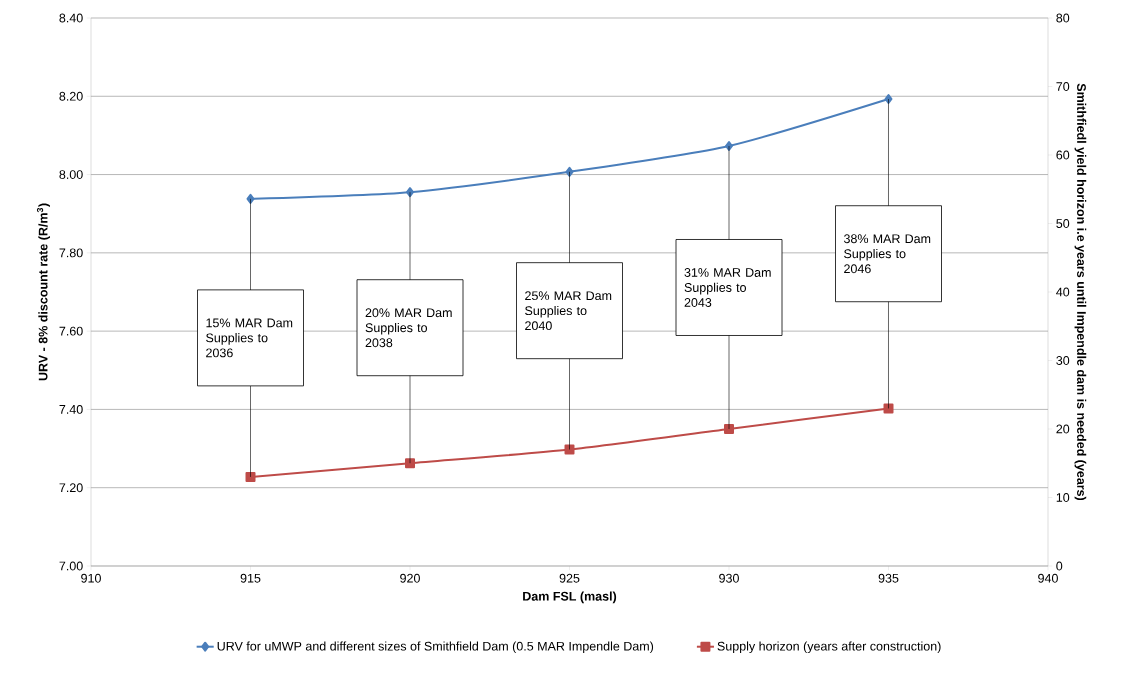 The image size is (1122, 682). What do you see at coordinates (249, 338) in the screenshot?
I see `annotation: 15% MAR Dam Supplies to 2036` at bounding box center [249, 338].